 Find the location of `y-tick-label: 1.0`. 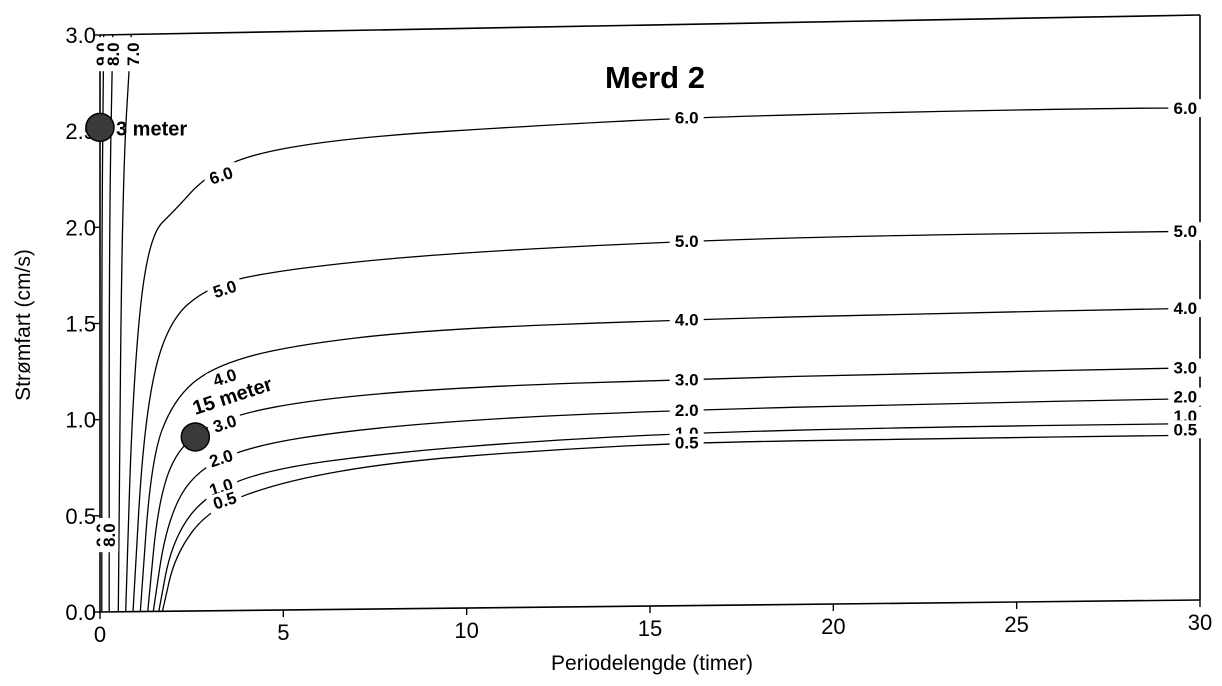

y-tick-label: 1.0 is located at coordinates (80, 420).